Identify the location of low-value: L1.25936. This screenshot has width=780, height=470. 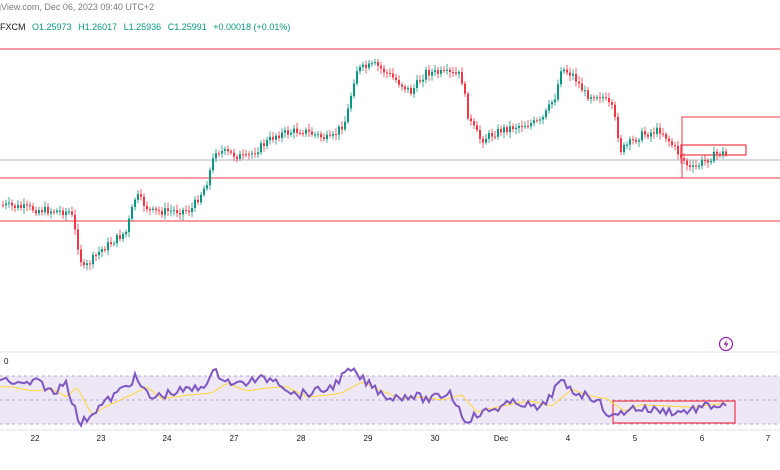
(142, 27).